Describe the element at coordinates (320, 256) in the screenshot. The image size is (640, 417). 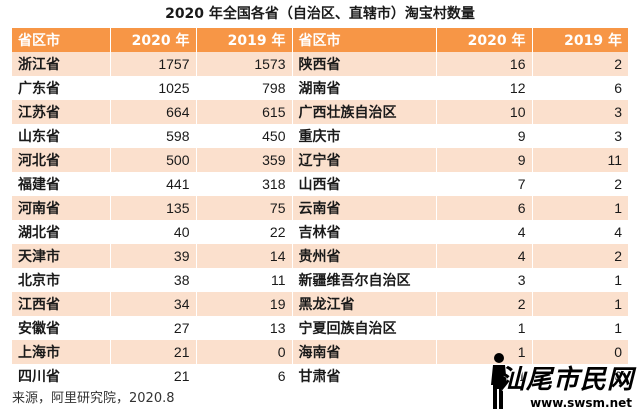
I see `table-row: 天津市 39 14 贵州省 4 2` at that location.